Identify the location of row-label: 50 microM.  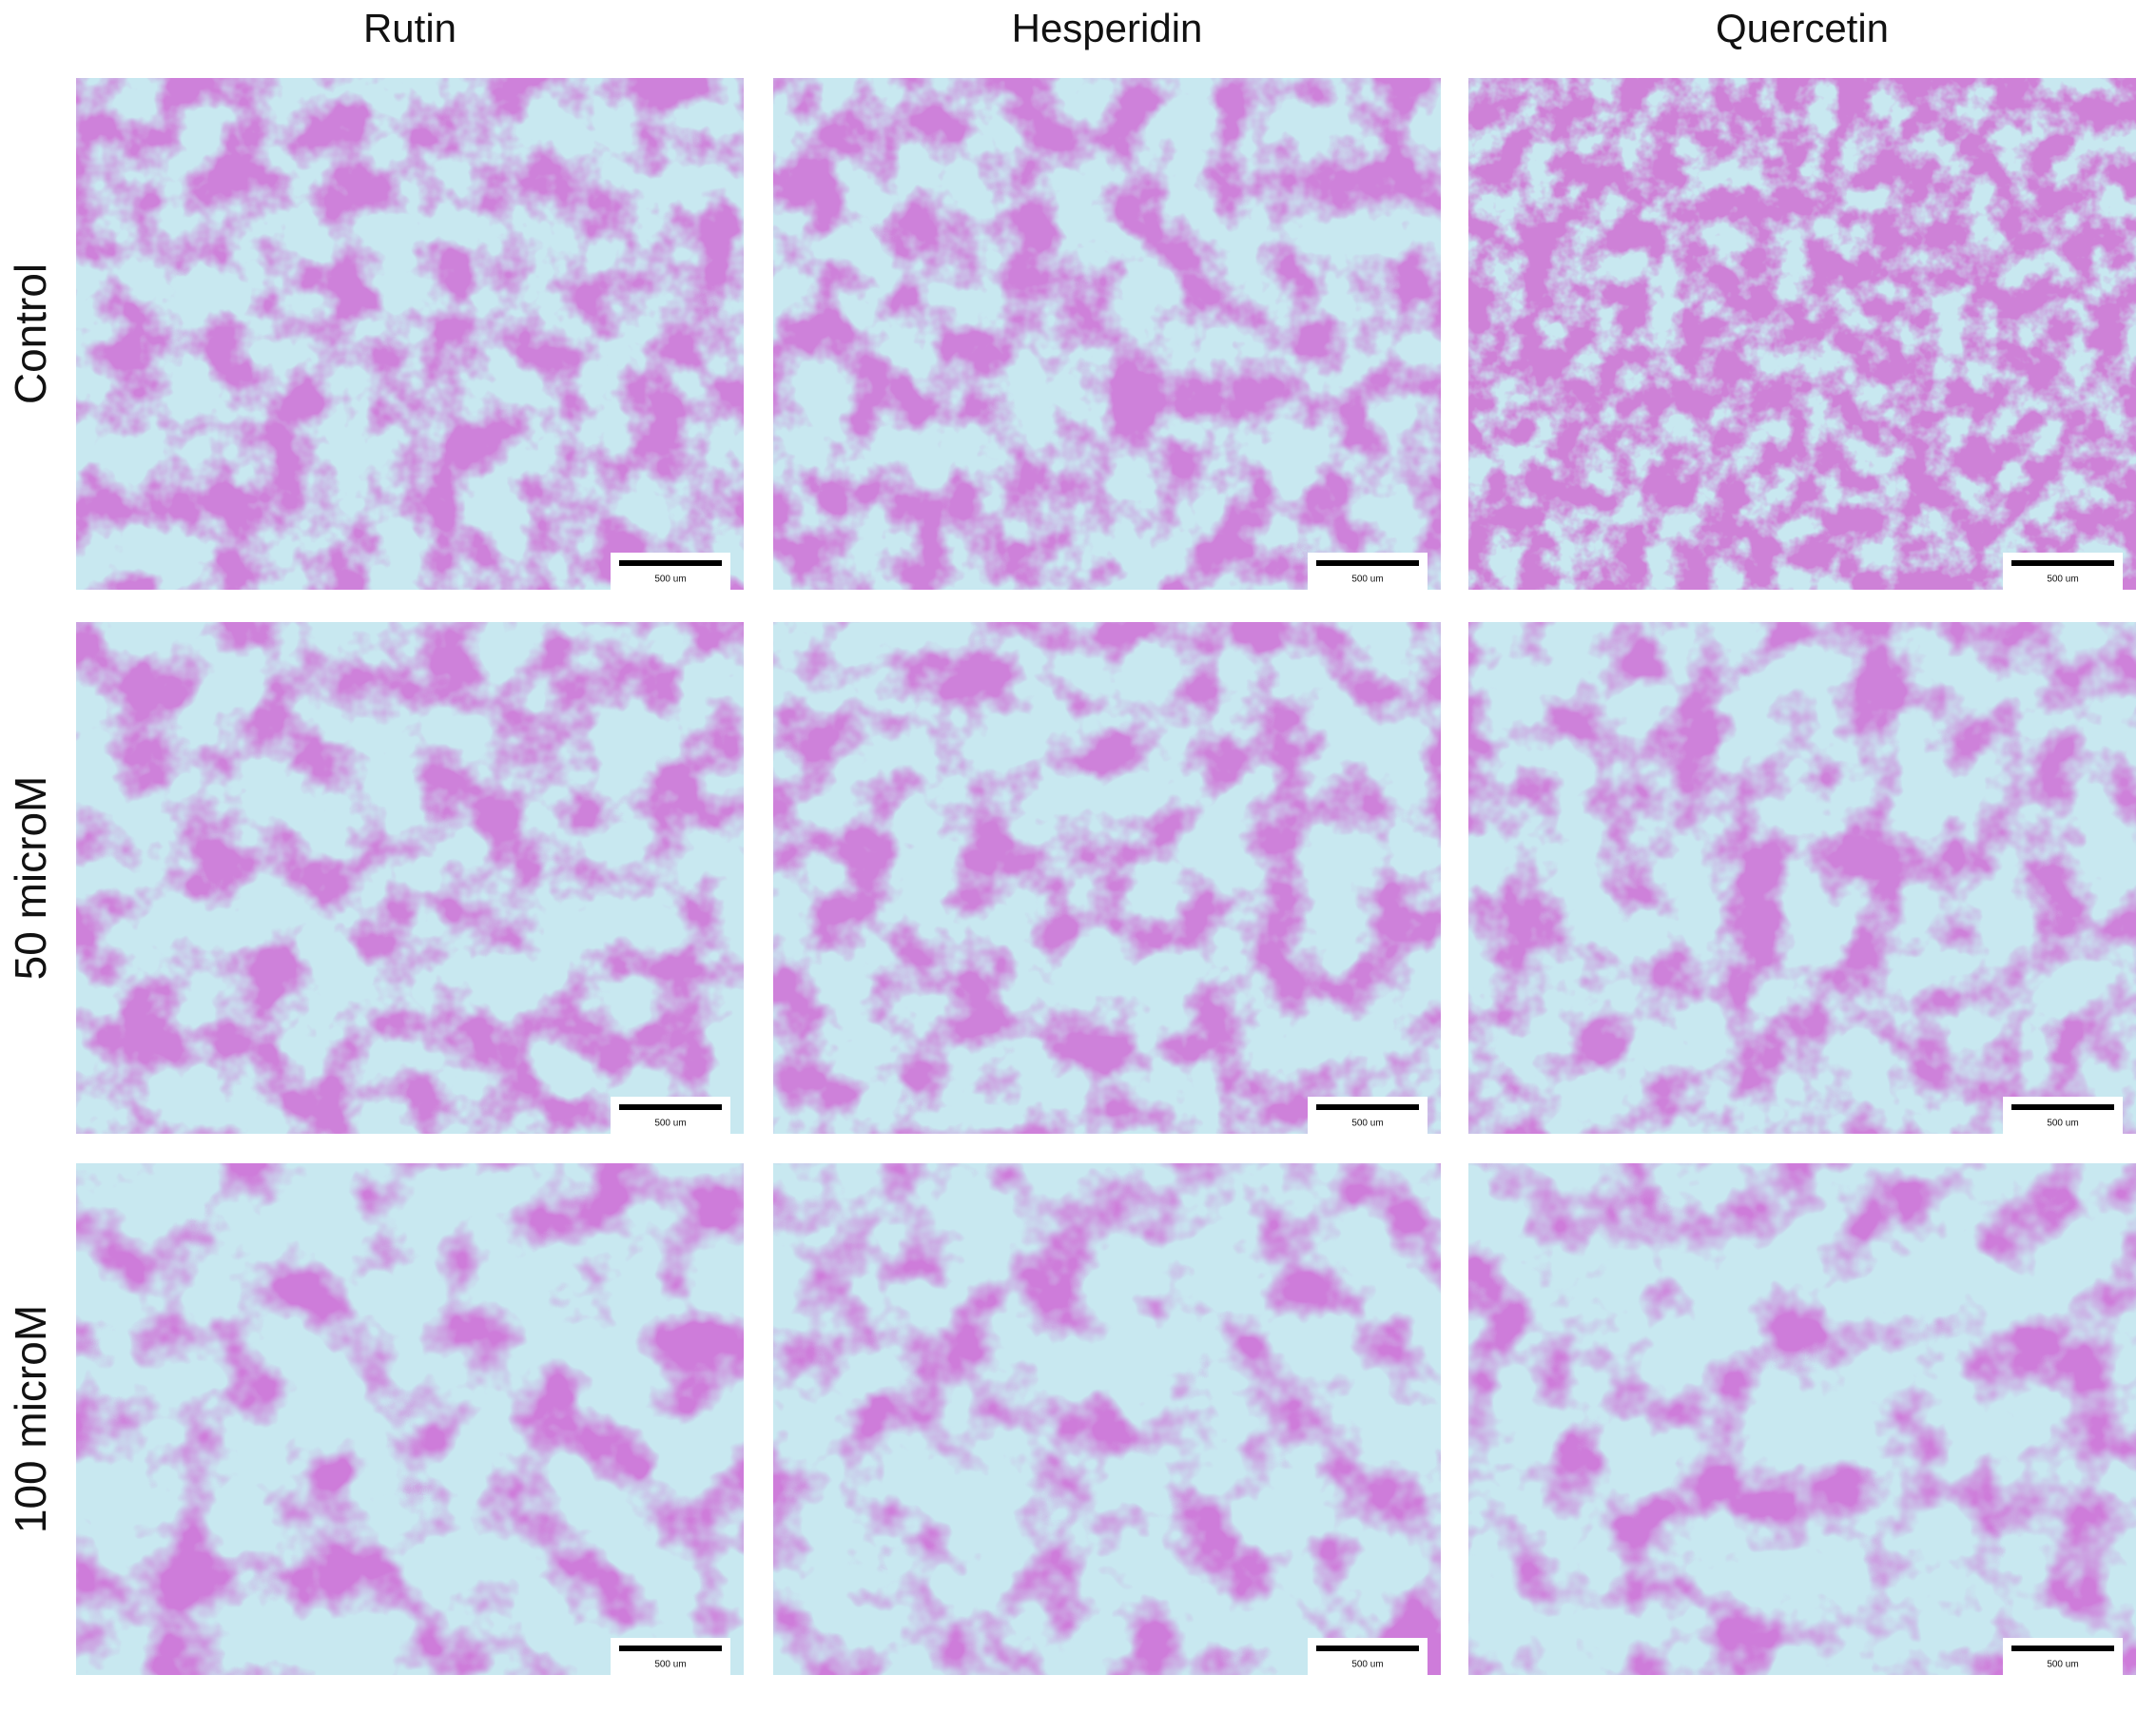
(30, 878).